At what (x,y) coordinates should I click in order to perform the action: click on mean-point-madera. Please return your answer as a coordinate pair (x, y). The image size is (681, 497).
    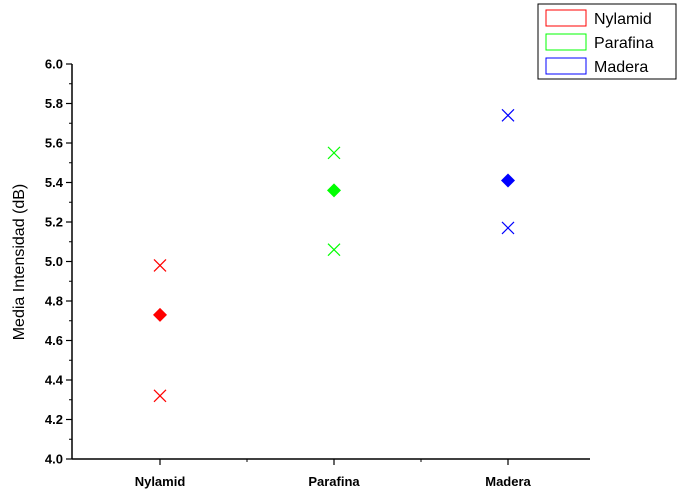
    Looking at the image, I should click on (508, 180).